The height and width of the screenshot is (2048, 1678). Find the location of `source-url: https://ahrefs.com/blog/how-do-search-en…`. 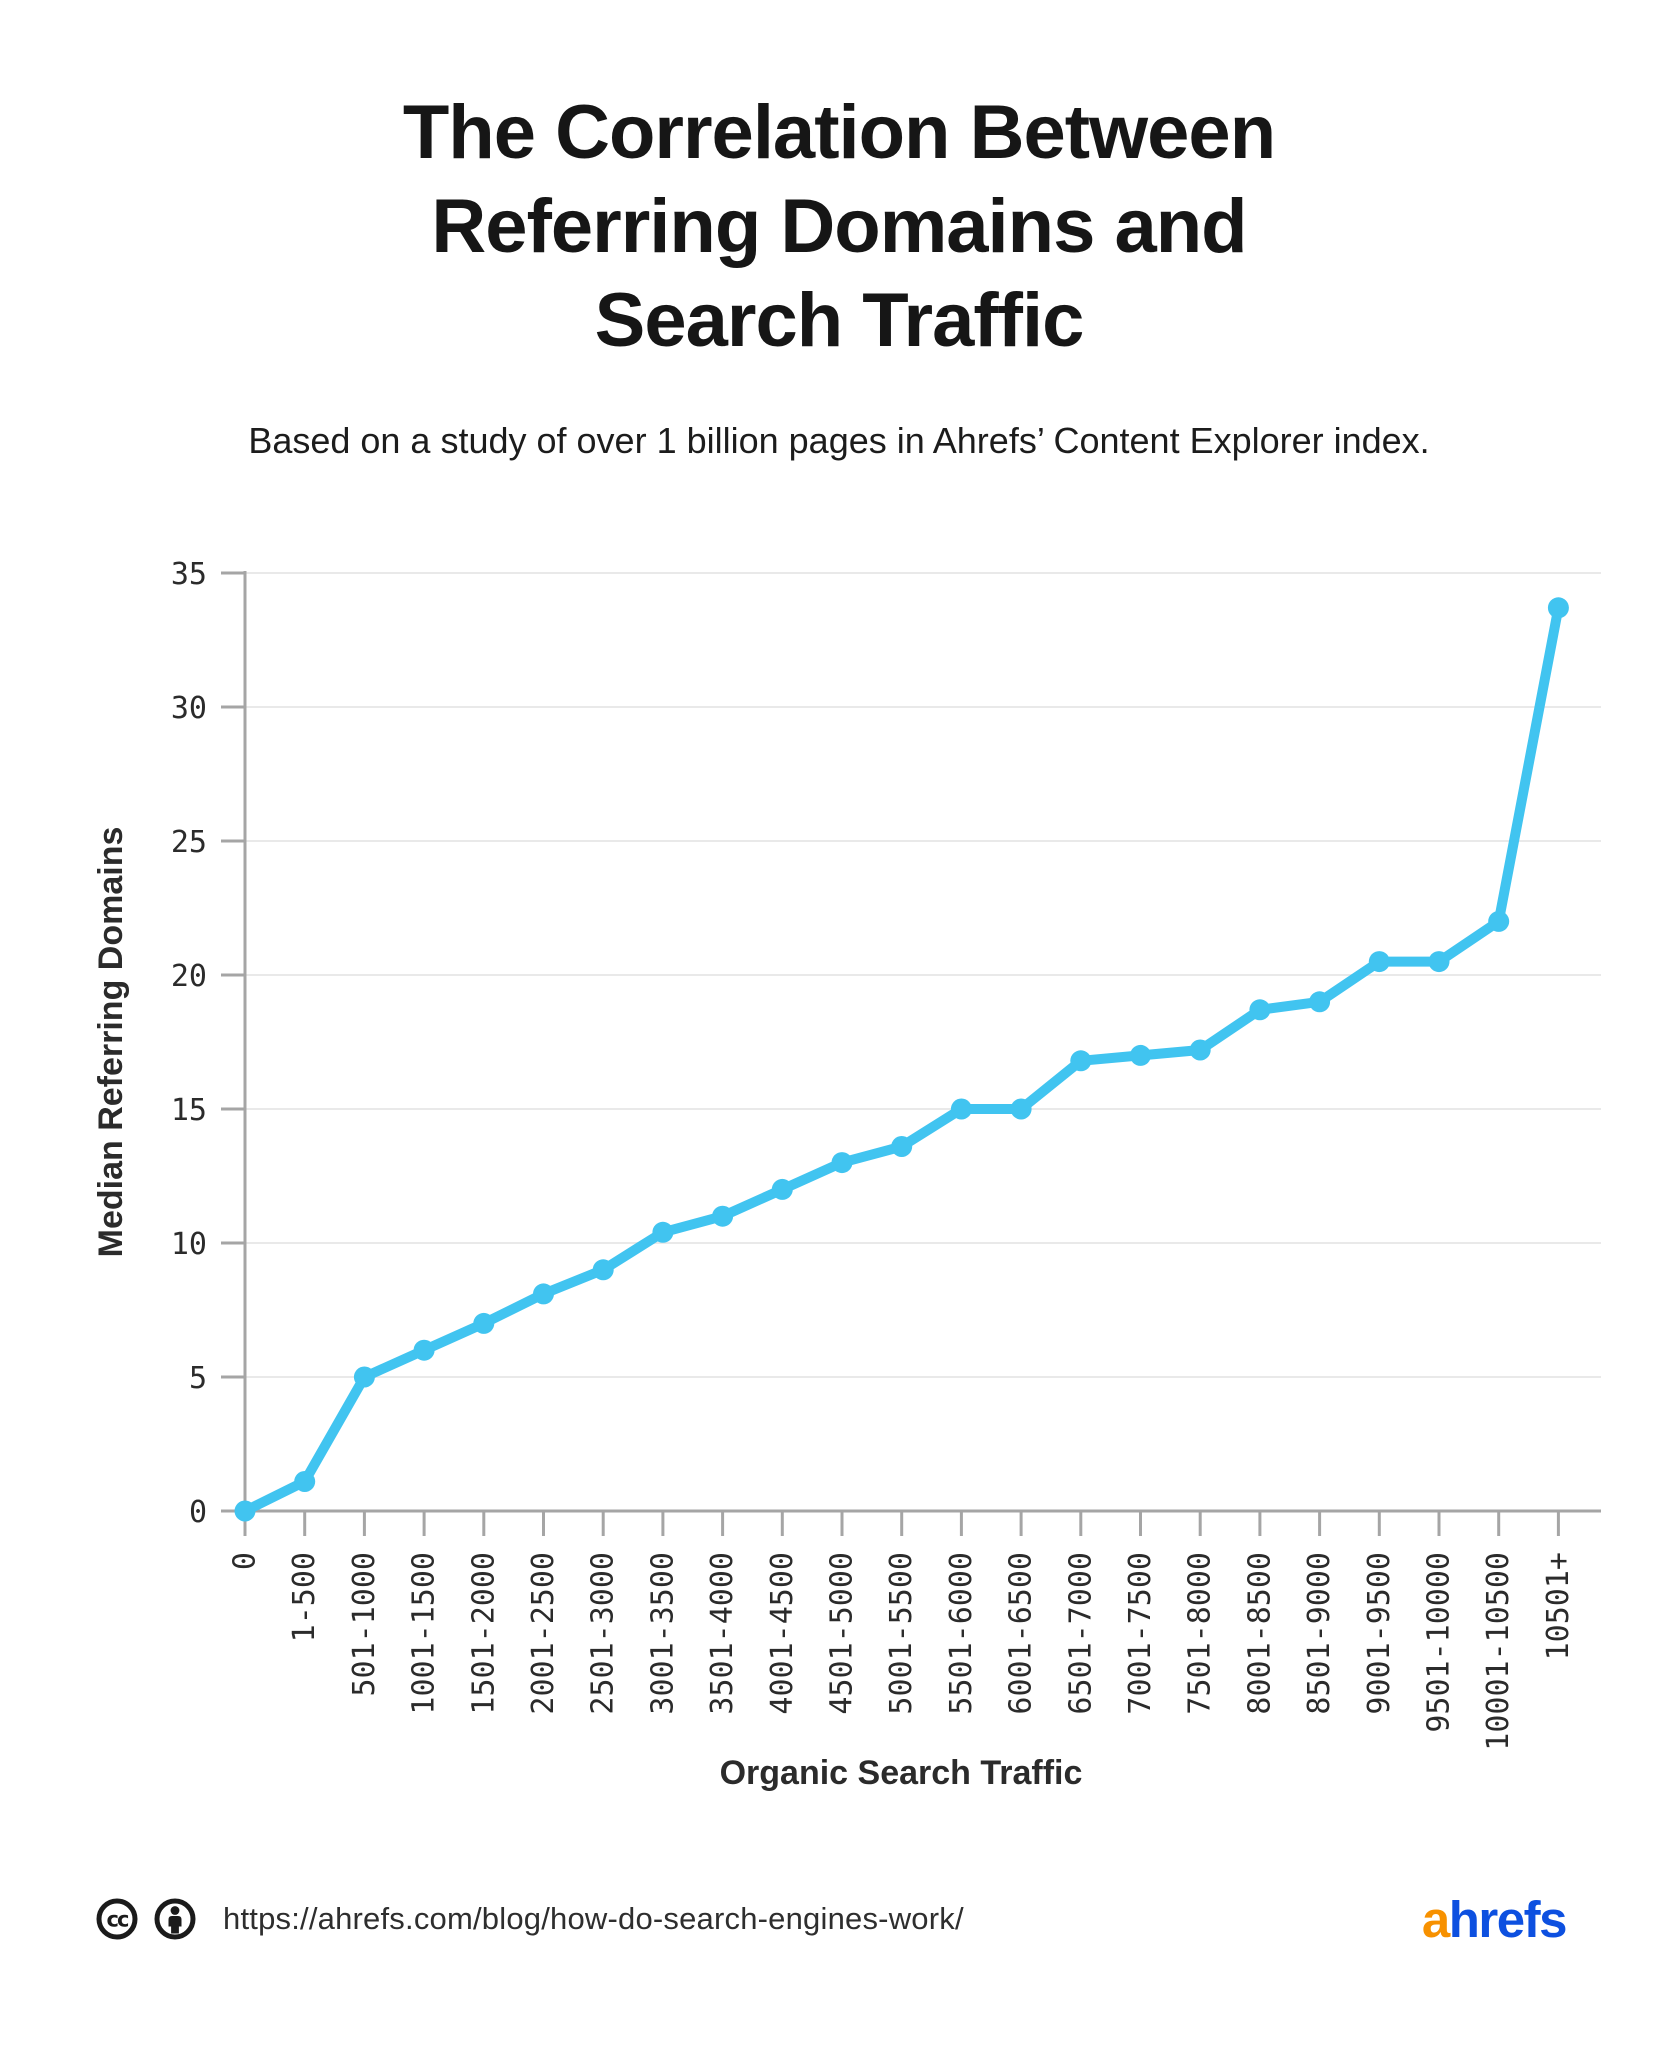

source-url: https://ahrefs.com/blog/how-do-search-en… is located at coordinates (593, 1918).